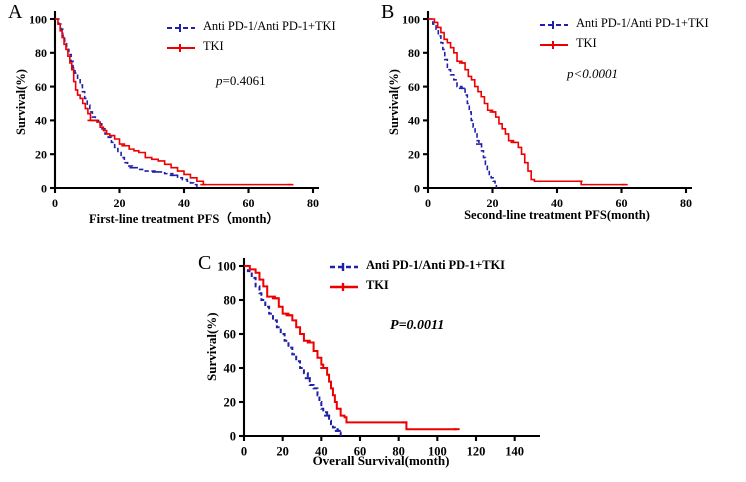 Image resolution: width=746 pixels, height=482 pixels. I want to click on panel-a-pvalue-number: =0.4061, so click(244, 80).